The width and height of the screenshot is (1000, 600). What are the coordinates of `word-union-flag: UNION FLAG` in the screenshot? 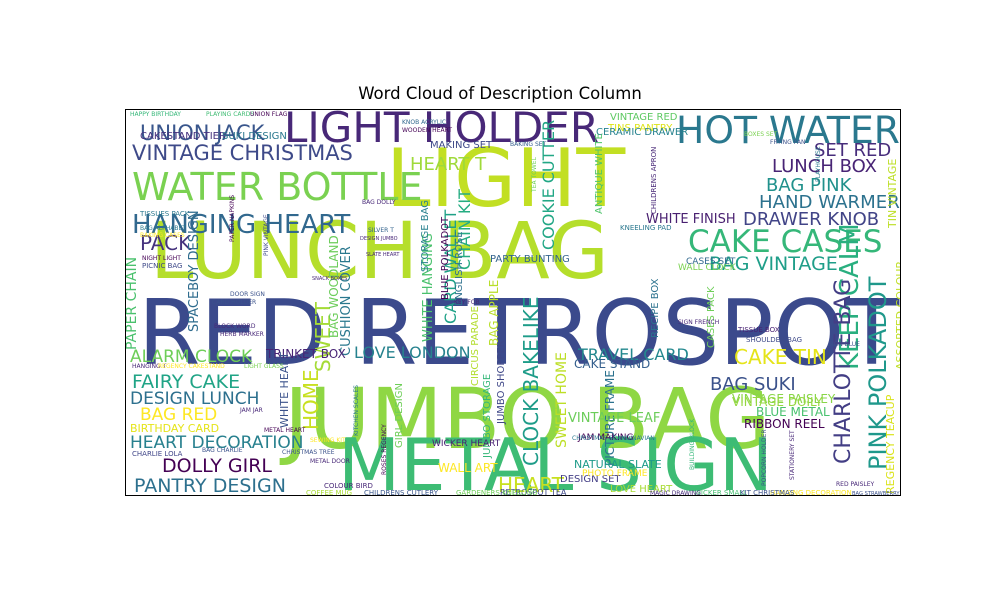 It's located at (269, 114).